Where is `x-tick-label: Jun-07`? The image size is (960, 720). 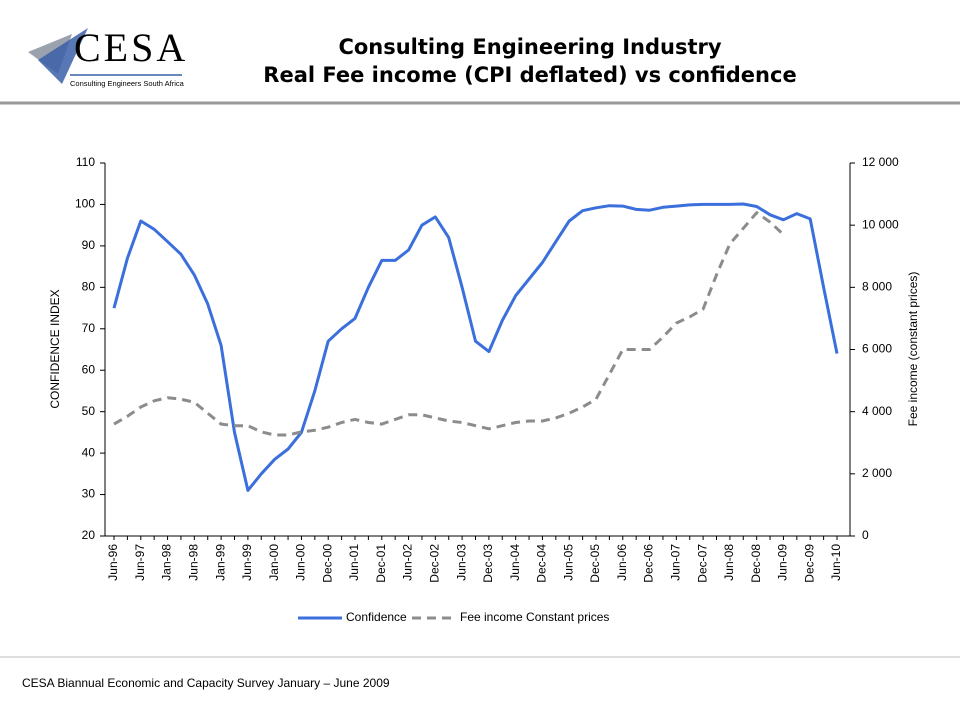 x-tick-label: Jun-07 is located at coordinates (676, 562).